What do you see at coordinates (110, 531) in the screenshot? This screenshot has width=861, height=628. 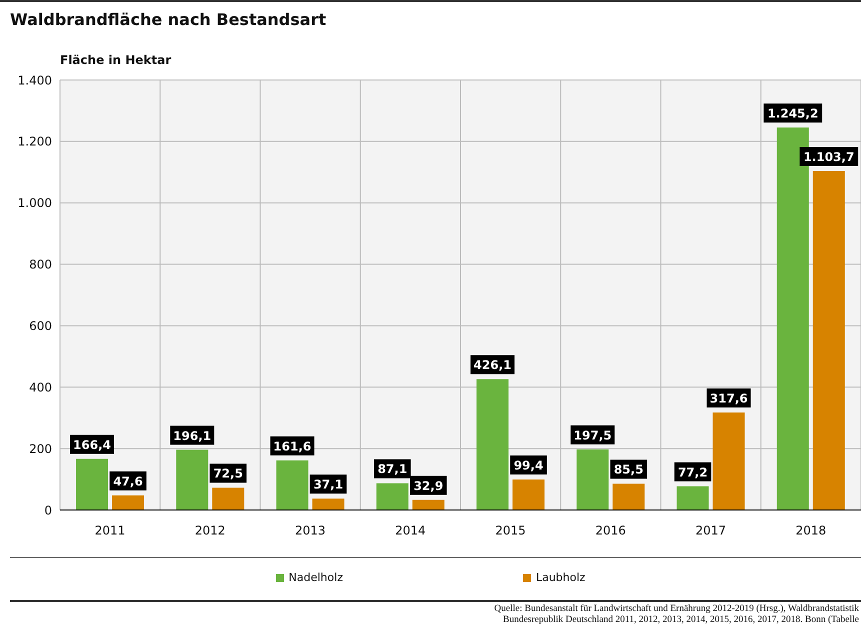 I see `x-tick-label: 2011` at bounding box center [110, 531].